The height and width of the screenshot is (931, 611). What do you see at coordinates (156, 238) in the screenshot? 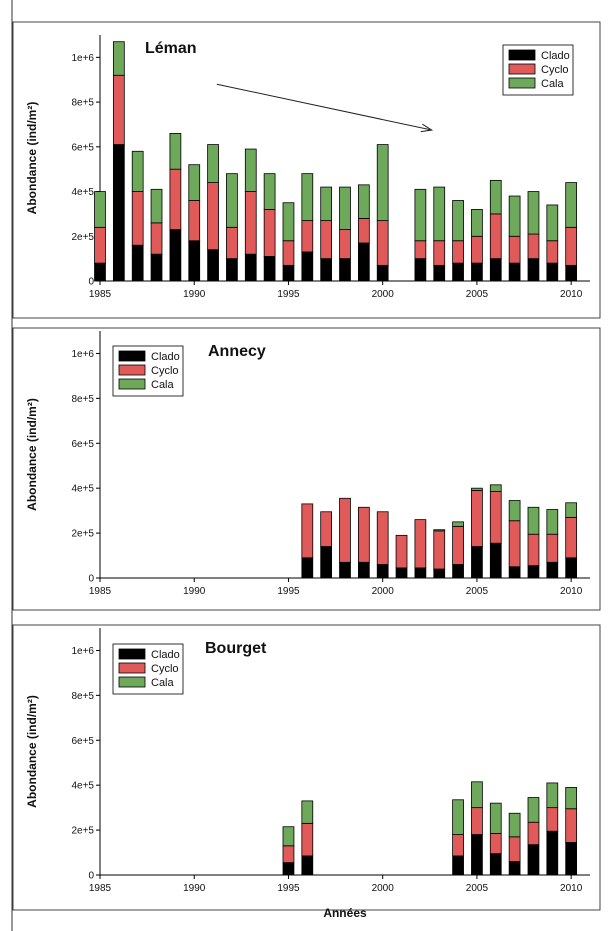
I see `bar-cyclo-1988` at bounding box center [156, 238].